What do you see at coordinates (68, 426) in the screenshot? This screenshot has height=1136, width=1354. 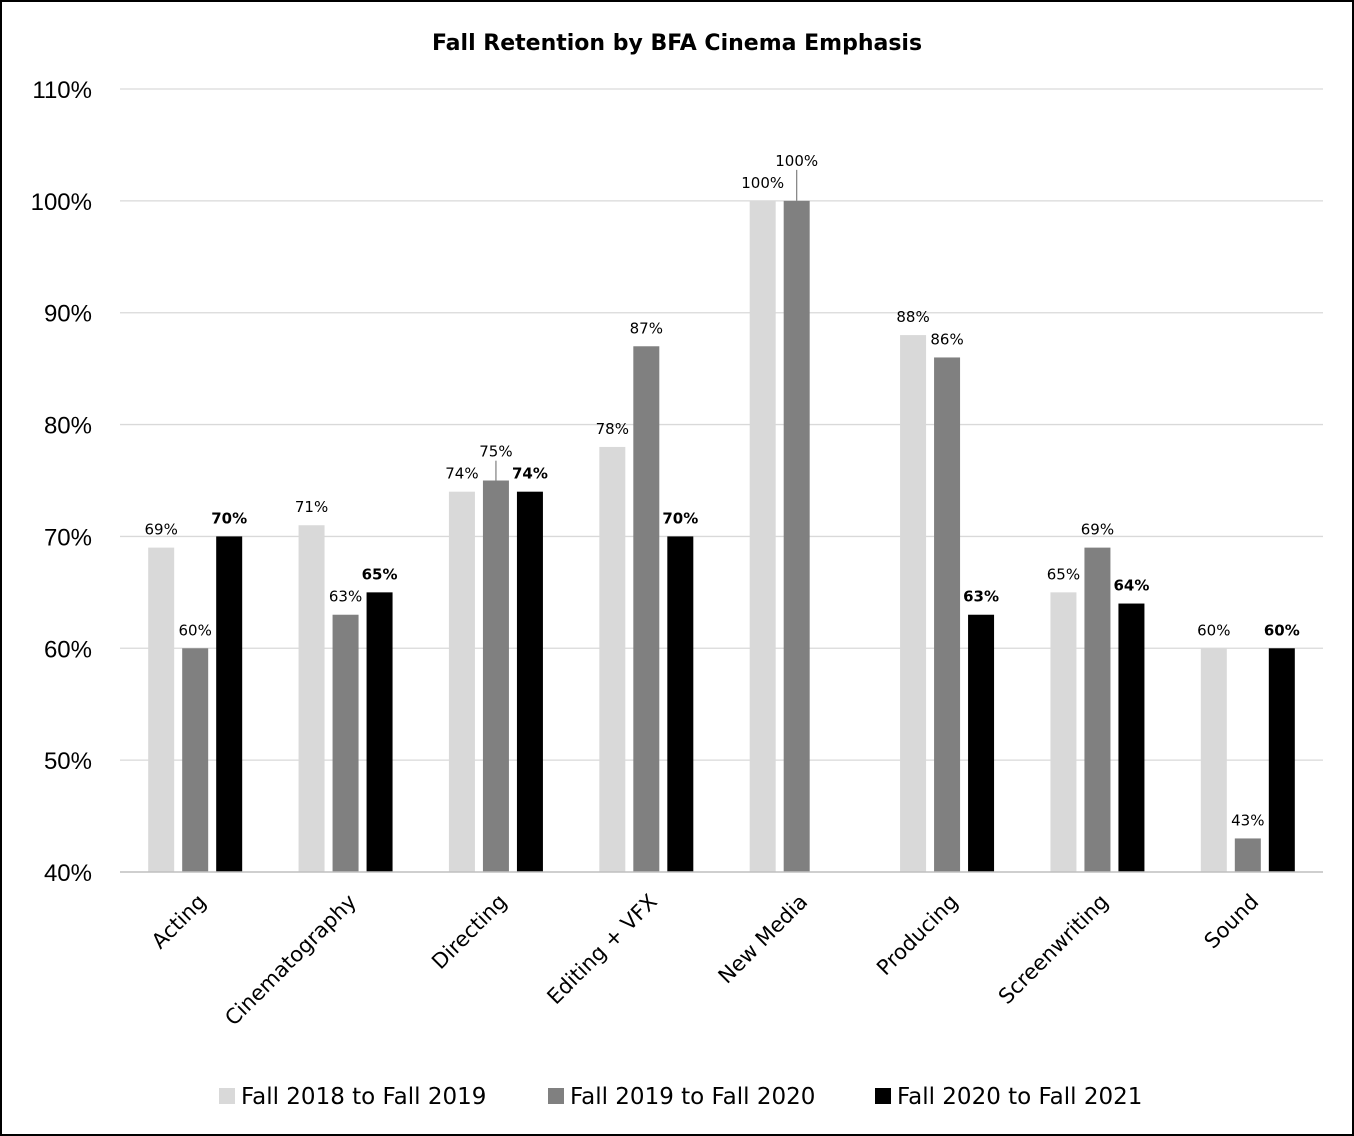 I see `y-tick-label-80: 80%` at bounding box center [68, 426].